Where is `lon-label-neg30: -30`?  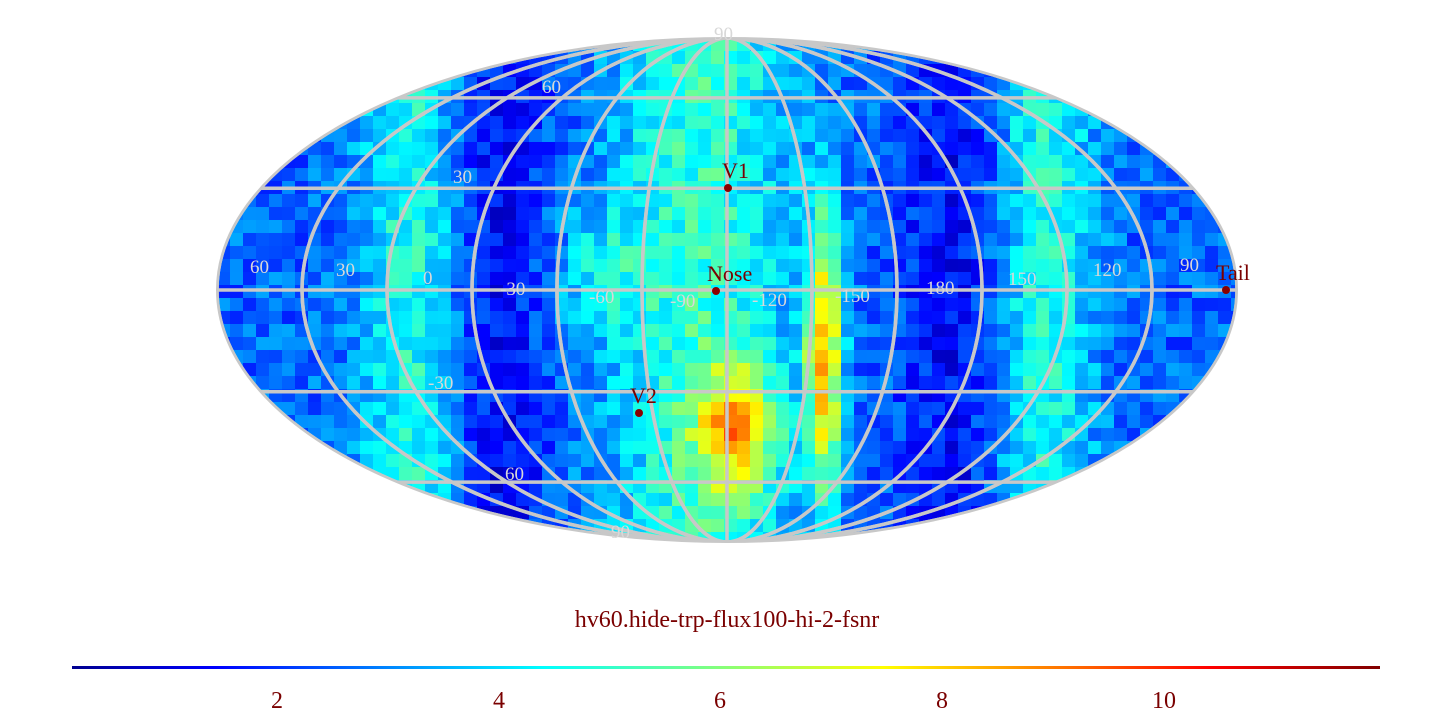
lon-label-neg30: -30 is located at coordinates (512, 289).